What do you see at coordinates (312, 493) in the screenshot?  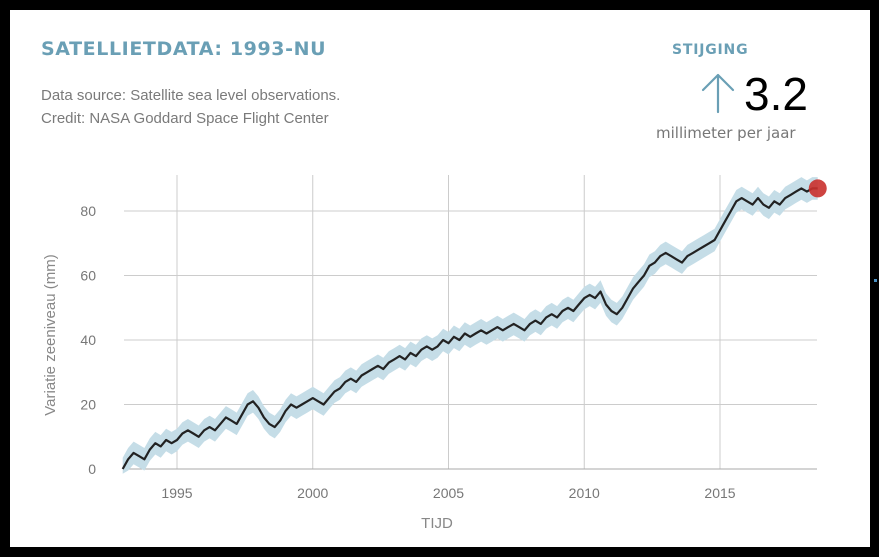 I see `x-tick-label: 2000` at bounding box center [312, 493].